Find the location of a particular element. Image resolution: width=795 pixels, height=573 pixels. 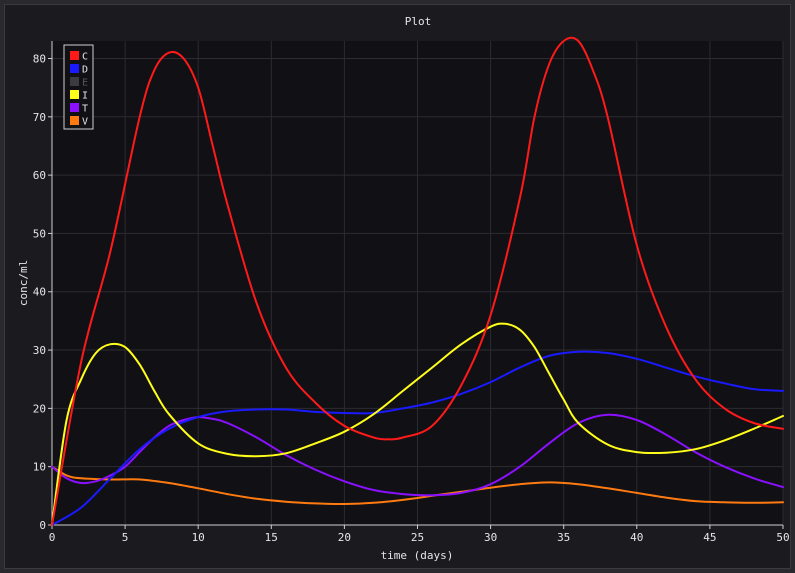

legend-swatch-V is located at coordinates (74, 120).